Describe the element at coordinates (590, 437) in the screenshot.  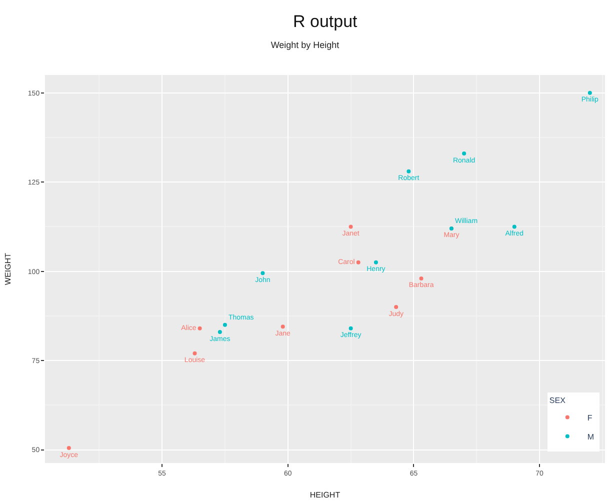
I see `legend-label: M` at that location.